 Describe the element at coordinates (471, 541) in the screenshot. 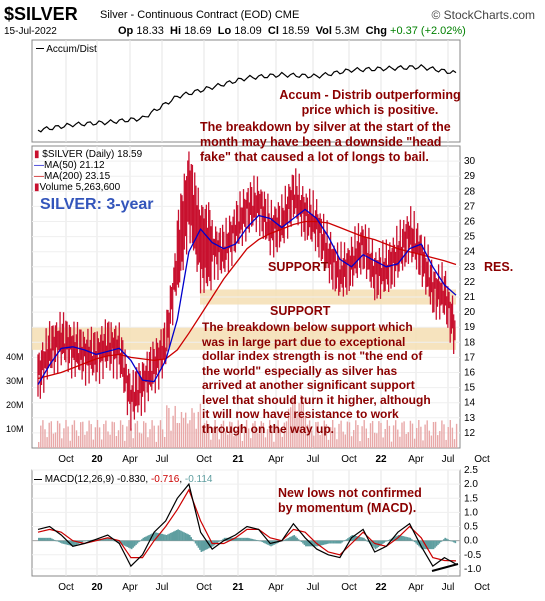

I see `macd-y-tick: 0.0` at that location.